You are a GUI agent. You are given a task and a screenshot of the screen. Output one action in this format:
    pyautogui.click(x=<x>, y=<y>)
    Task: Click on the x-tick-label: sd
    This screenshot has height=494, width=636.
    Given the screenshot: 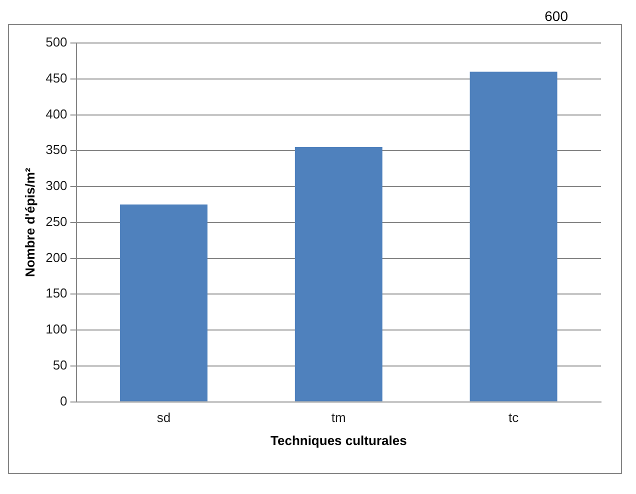 What is the action you would take?
    pyautogui.click(x=163, y=418)
    